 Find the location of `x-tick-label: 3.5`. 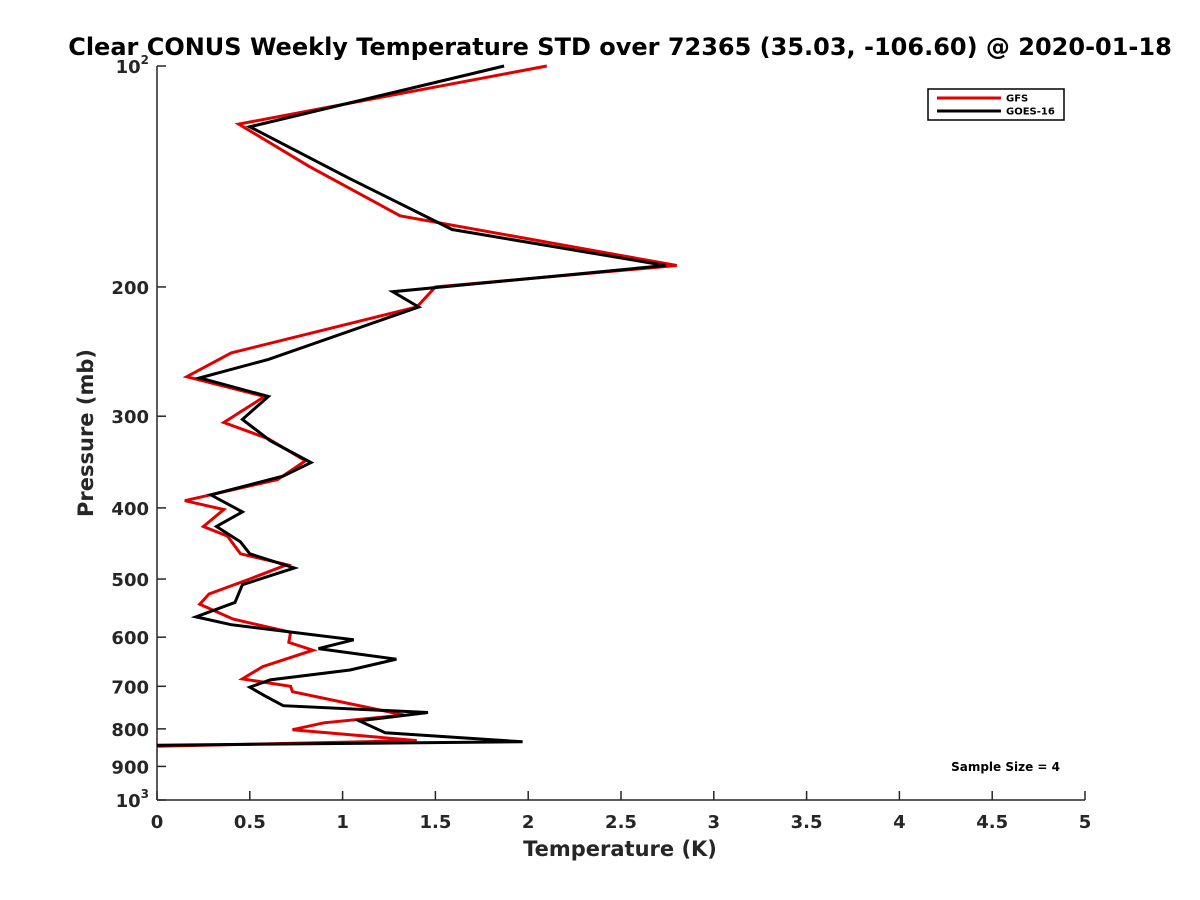

x-tick-label: 3.5 is located at coordinates (807, 822).